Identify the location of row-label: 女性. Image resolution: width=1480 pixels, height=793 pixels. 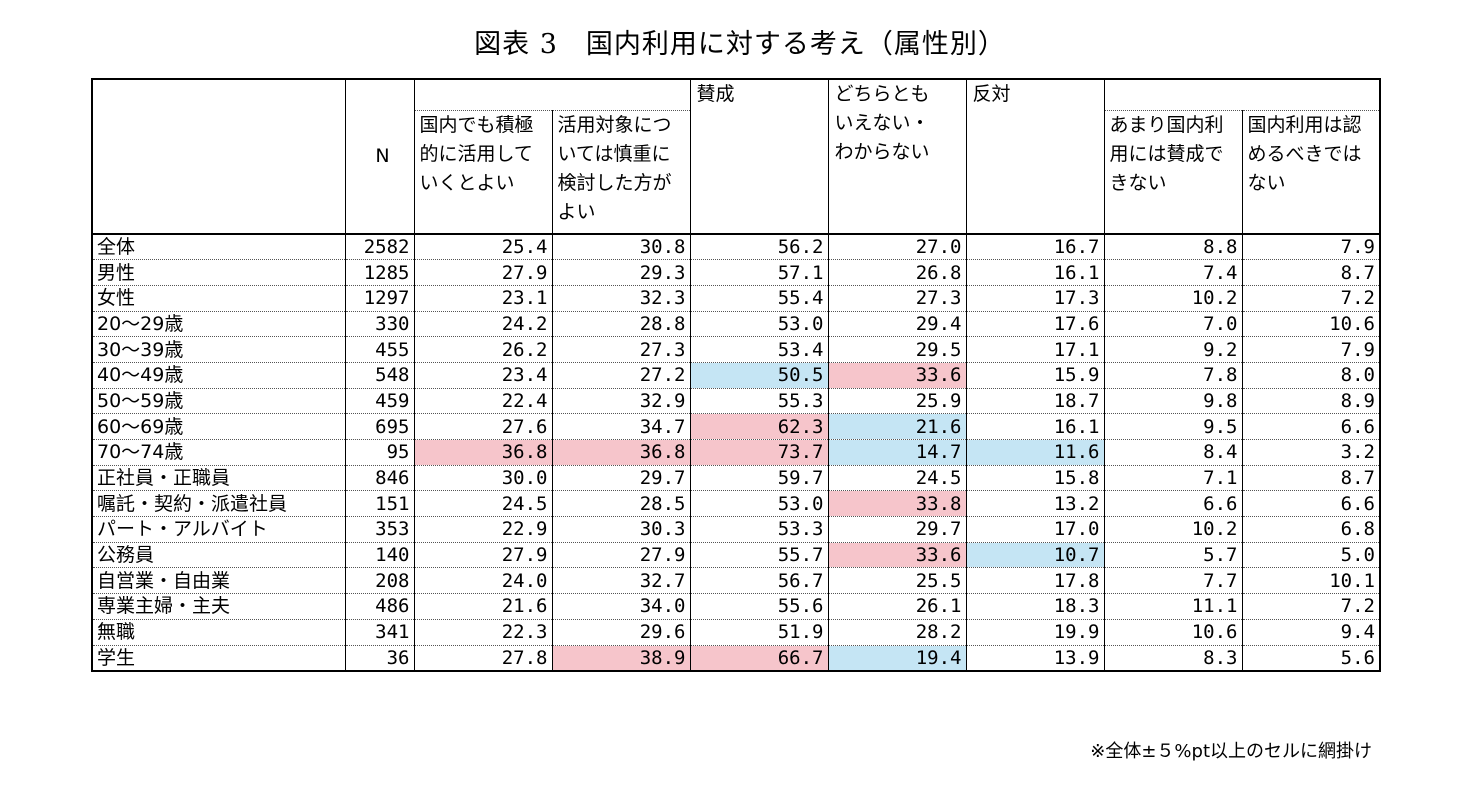
(218, 298).